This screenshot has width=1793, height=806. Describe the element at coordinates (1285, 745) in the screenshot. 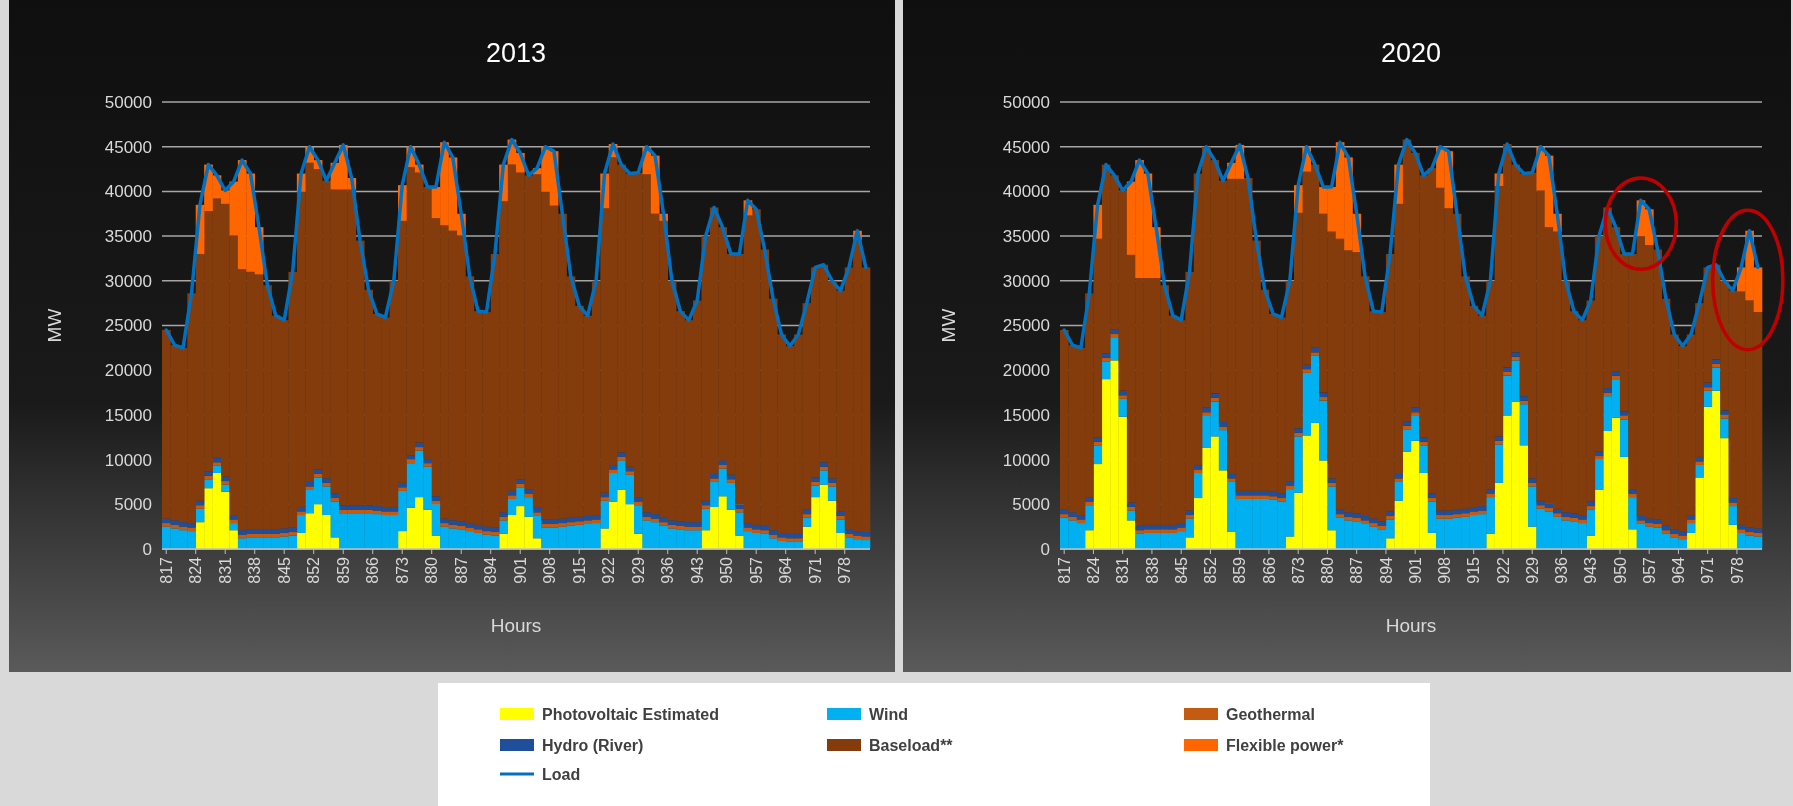

I see `legend-label: Flexible power*` at that location.